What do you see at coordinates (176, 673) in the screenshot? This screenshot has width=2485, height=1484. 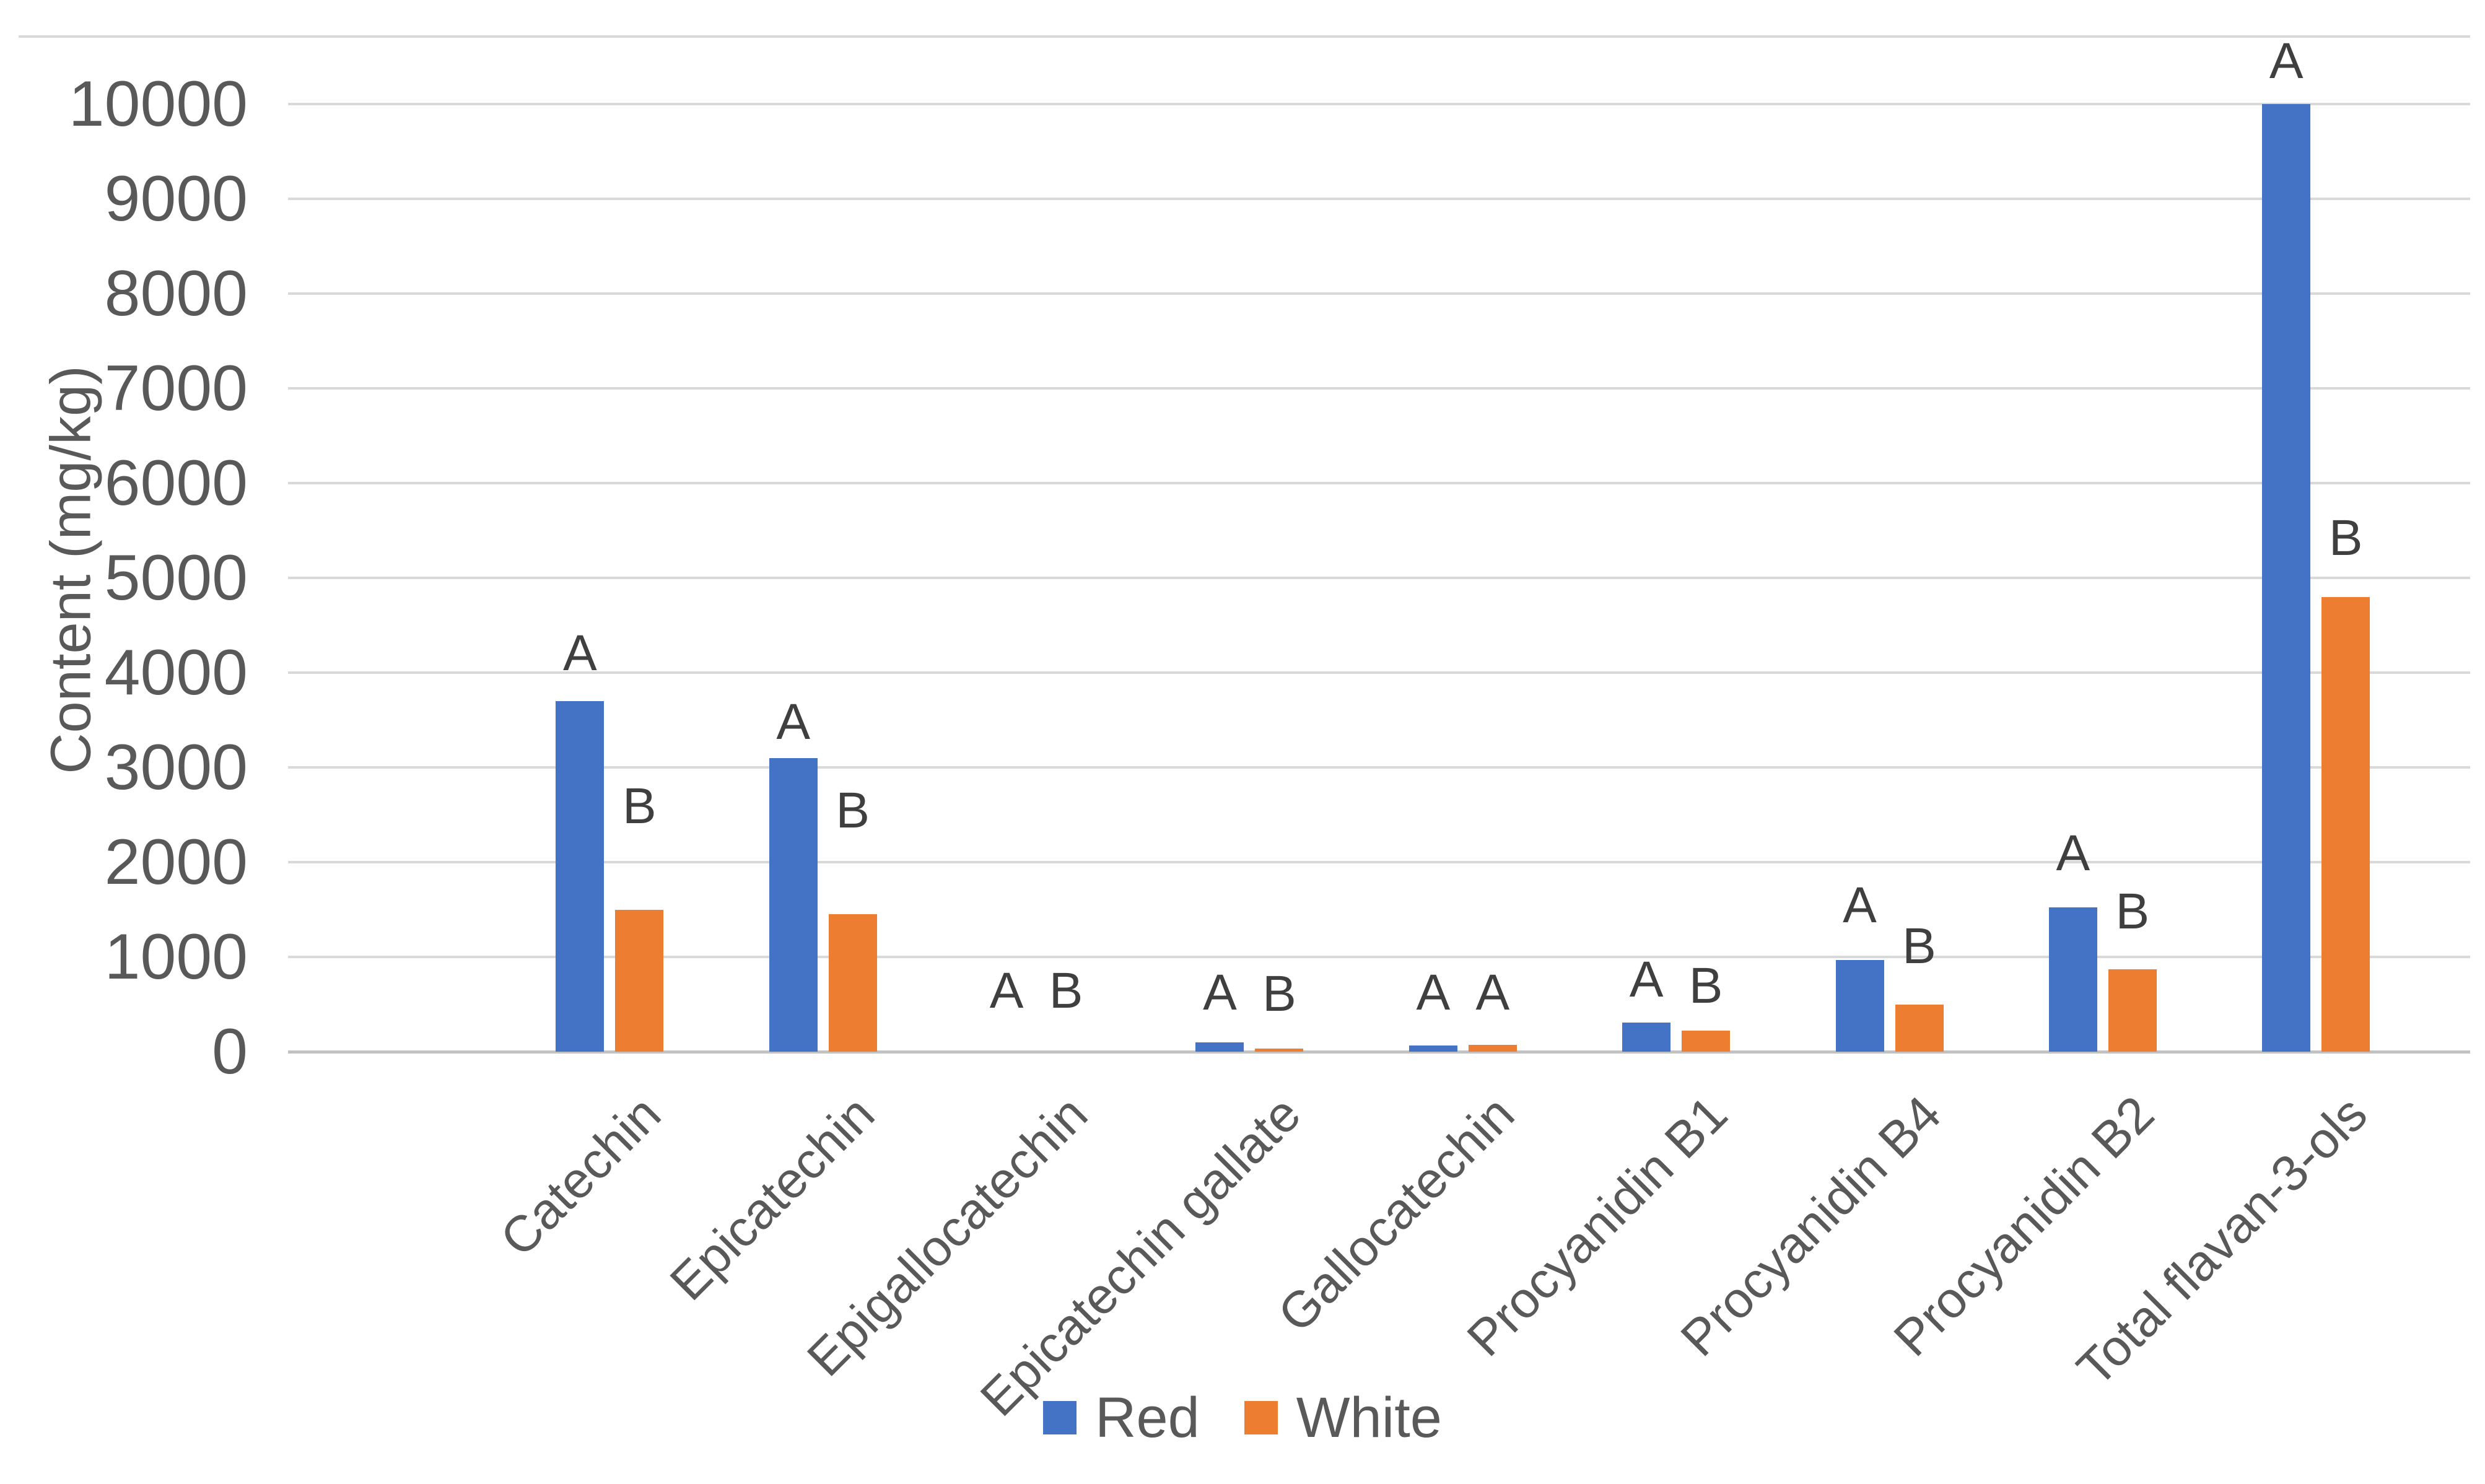 I see `y-tick-label: 4000` at bounding box center [176, 673].